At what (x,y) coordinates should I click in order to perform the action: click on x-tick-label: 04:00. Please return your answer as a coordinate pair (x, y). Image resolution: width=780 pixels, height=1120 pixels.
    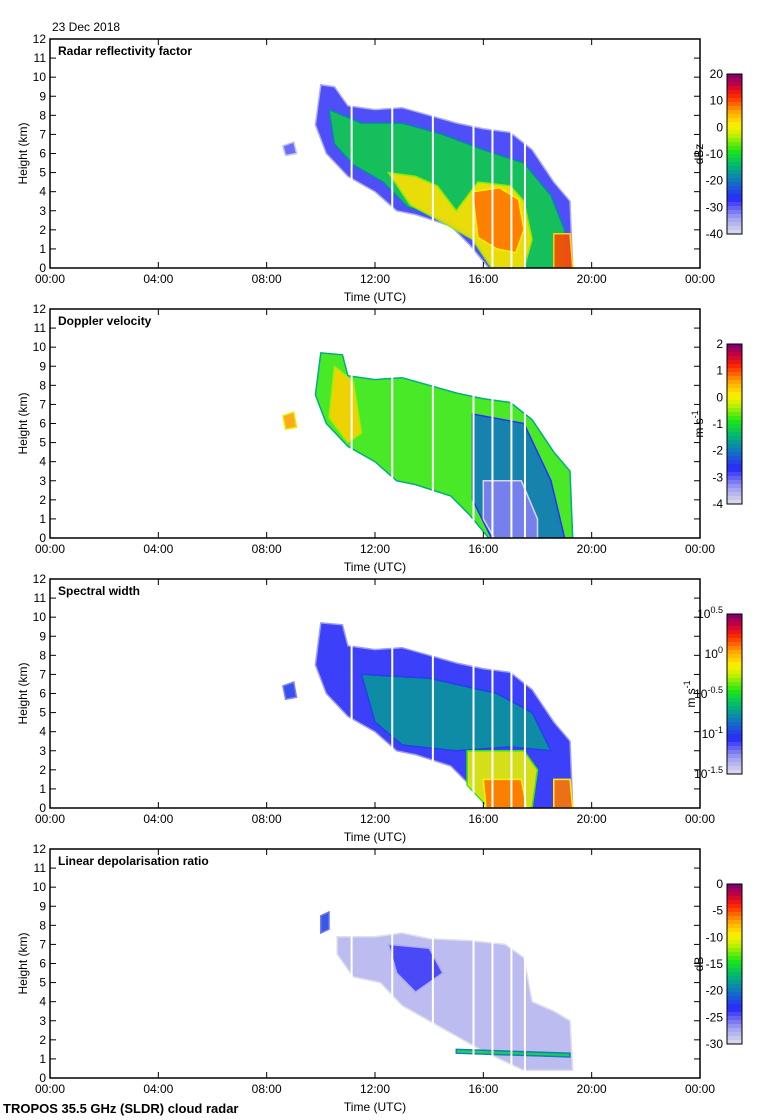
    Looking at the image, I should click on (158, 279).